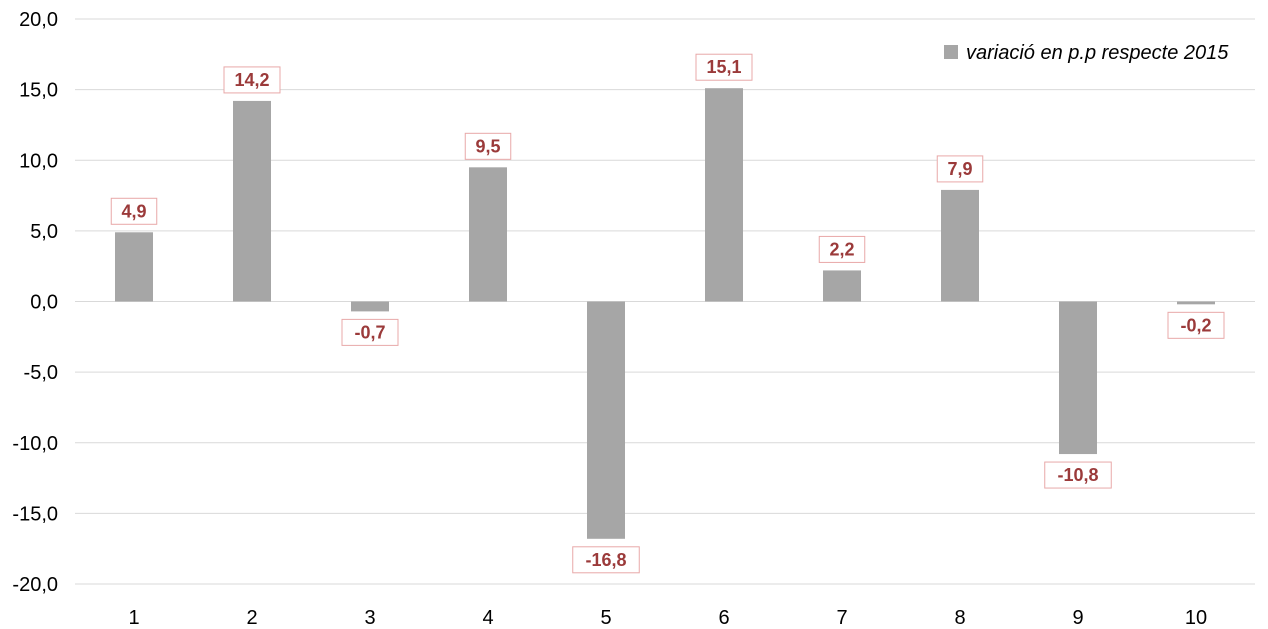 This screenshot has width=1268, height=629. I want to click on y-axis-tick-labels: 20,0 15,0 10,0 5,0 0,0 -5,0 -10,0 -15,0 -20,0, so click(35, 302).